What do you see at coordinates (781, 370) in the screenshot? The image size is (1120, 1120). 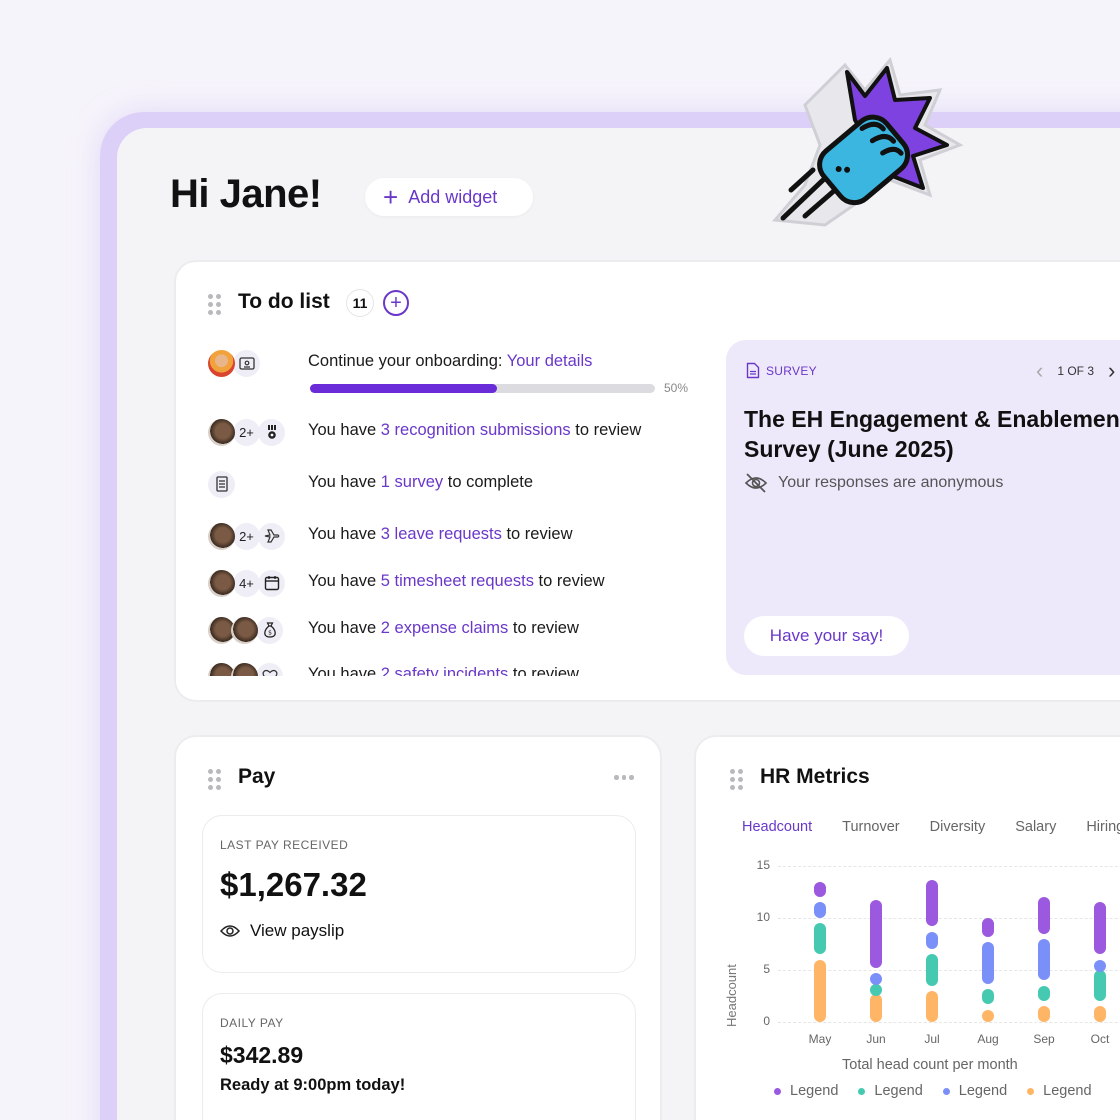 I see `survey-tag: SURVEY` at bounding box center [781, 370].